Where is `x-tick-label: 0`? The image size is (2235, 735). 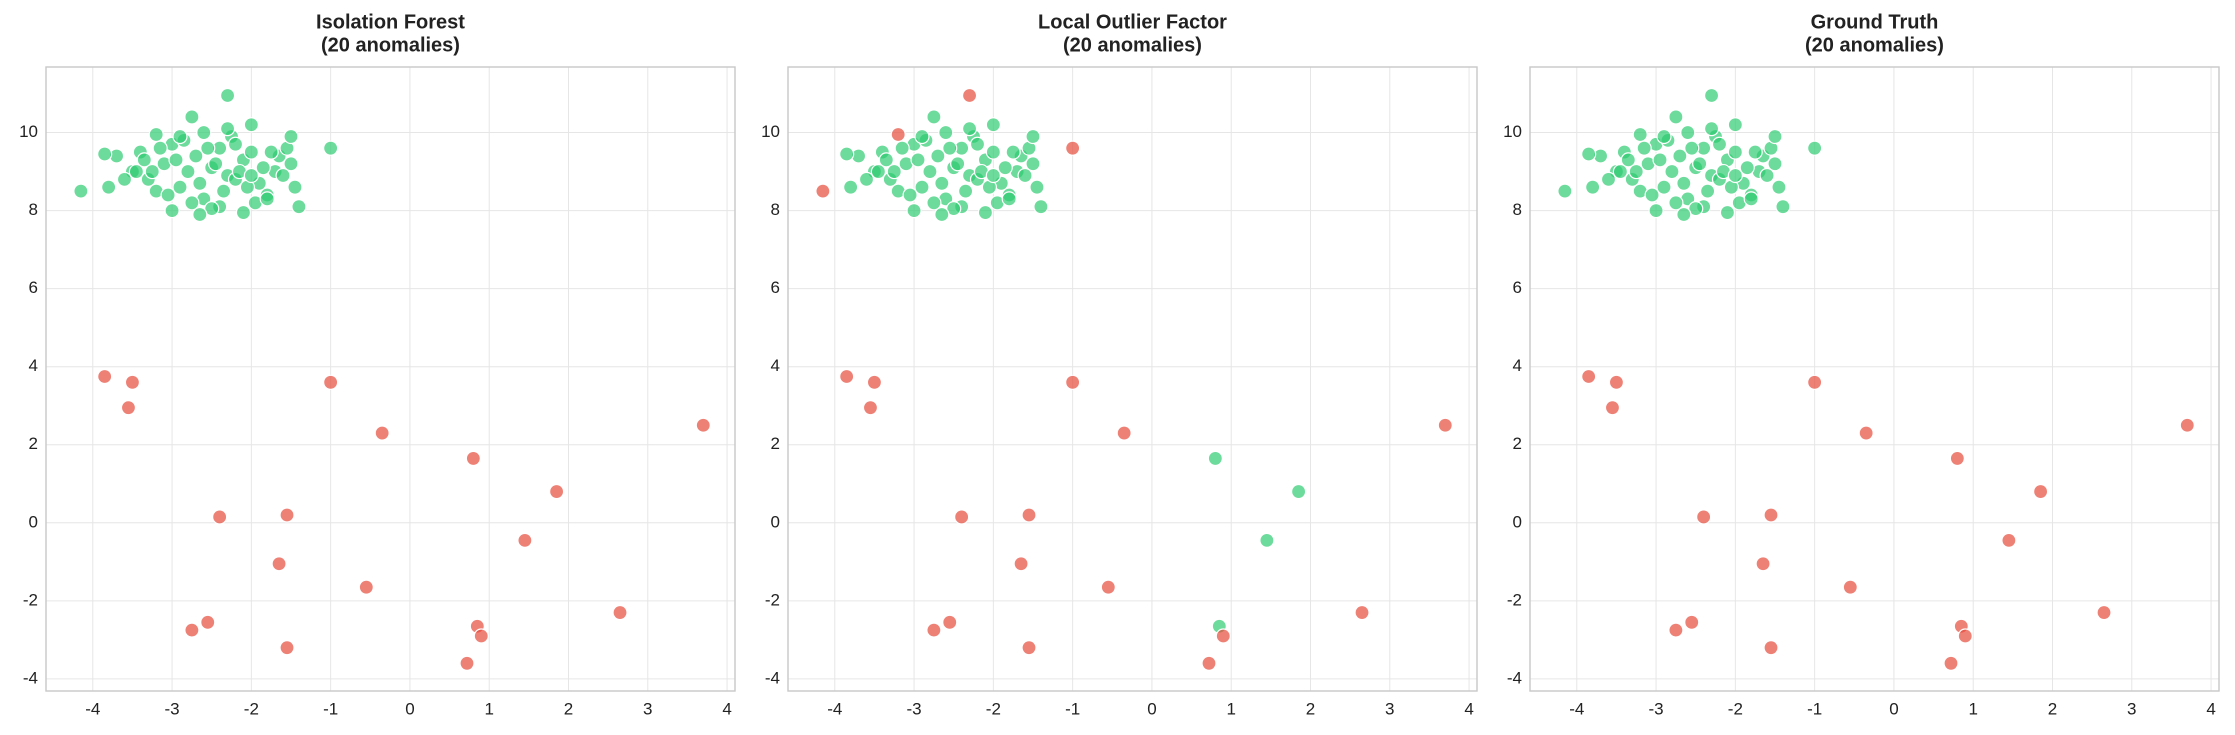
x-tick-label: 0 is located at coordinates (1893, 708).